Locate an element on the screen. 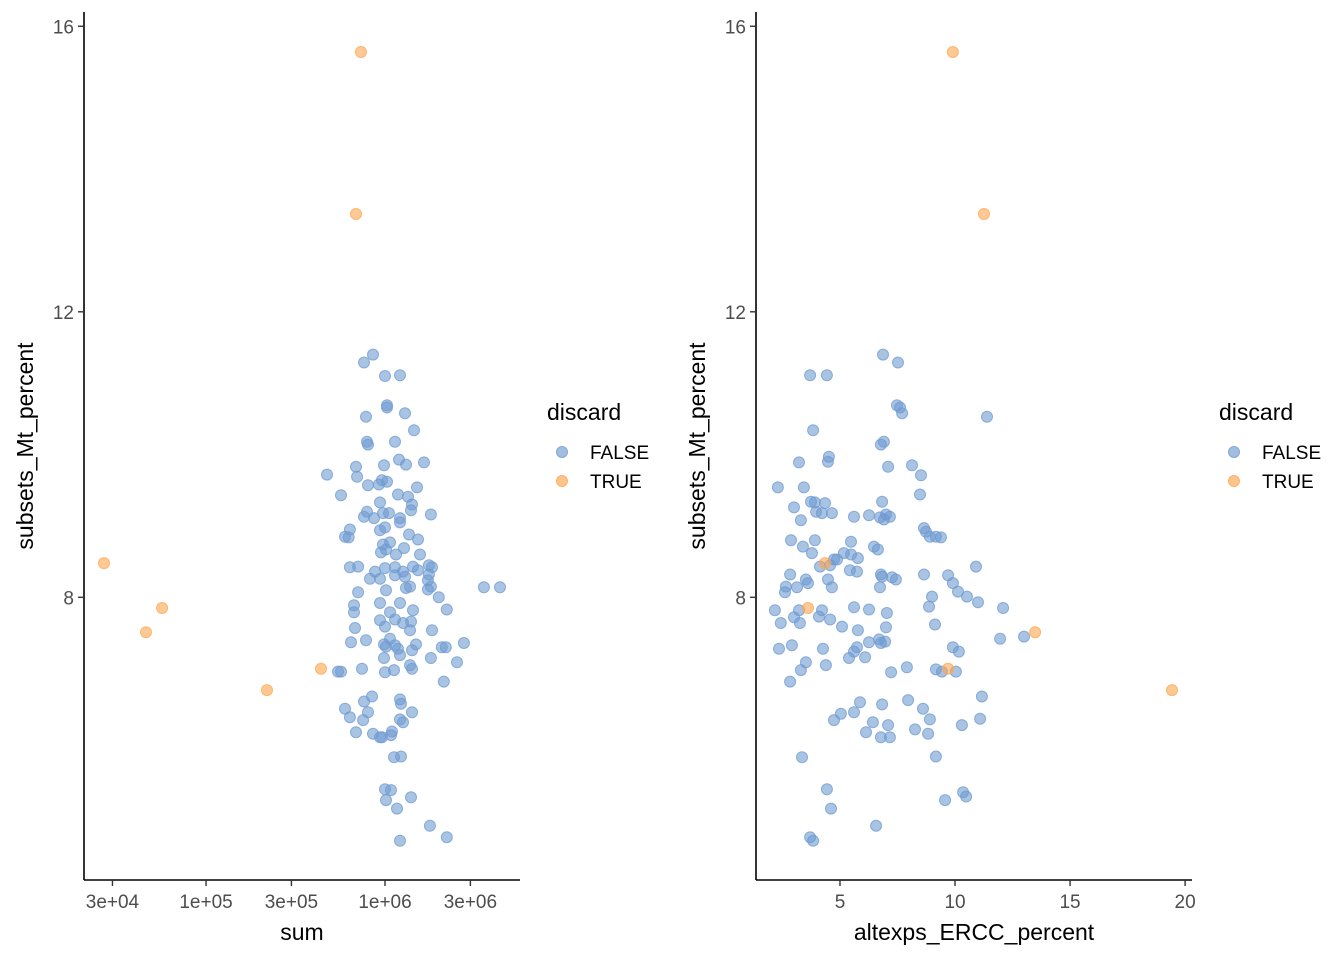  x-tick-label: 3e+04 is located at coordinates (113, 902).